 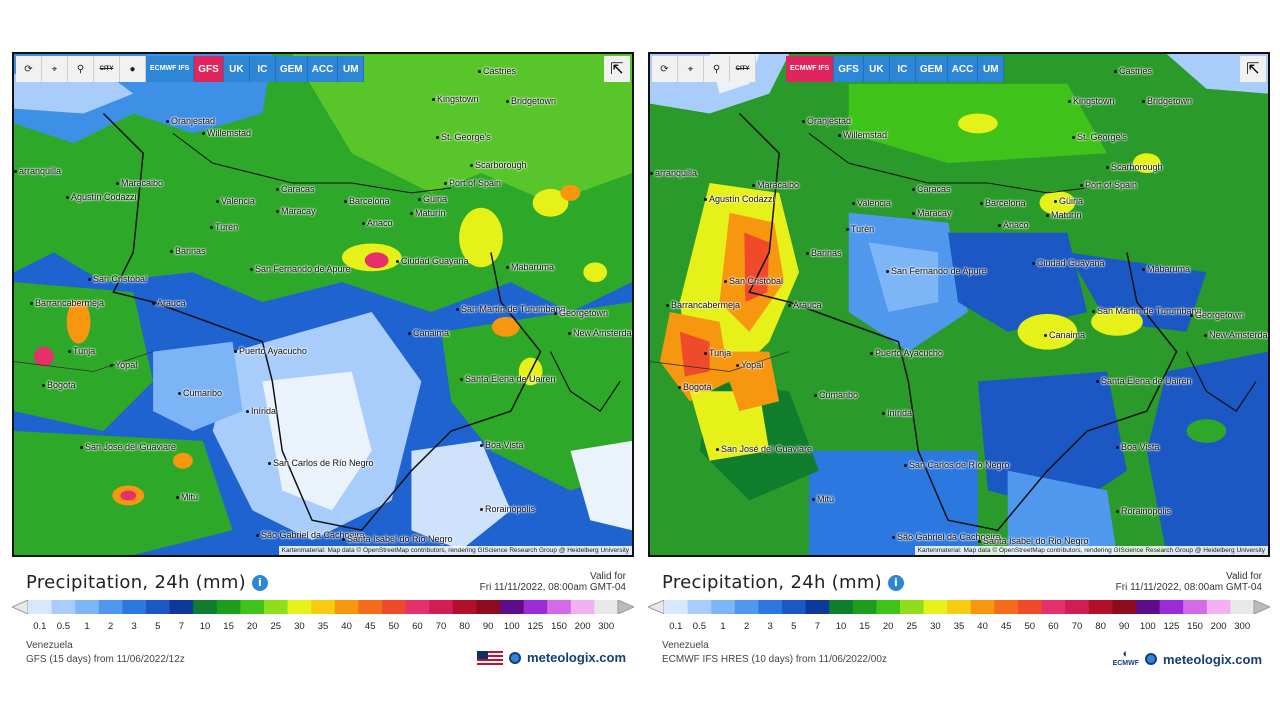 I want to click on city-label: Maracay, so click(x=932, y=213).